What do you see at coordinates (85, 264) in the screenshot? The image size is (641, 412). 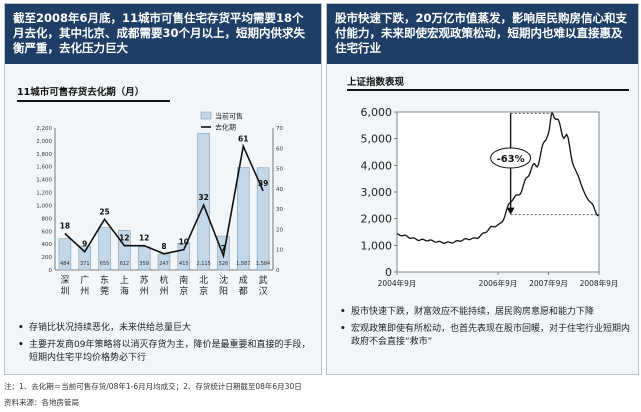 I see `bar-value-label: 371` at bounding box center [85, 264].